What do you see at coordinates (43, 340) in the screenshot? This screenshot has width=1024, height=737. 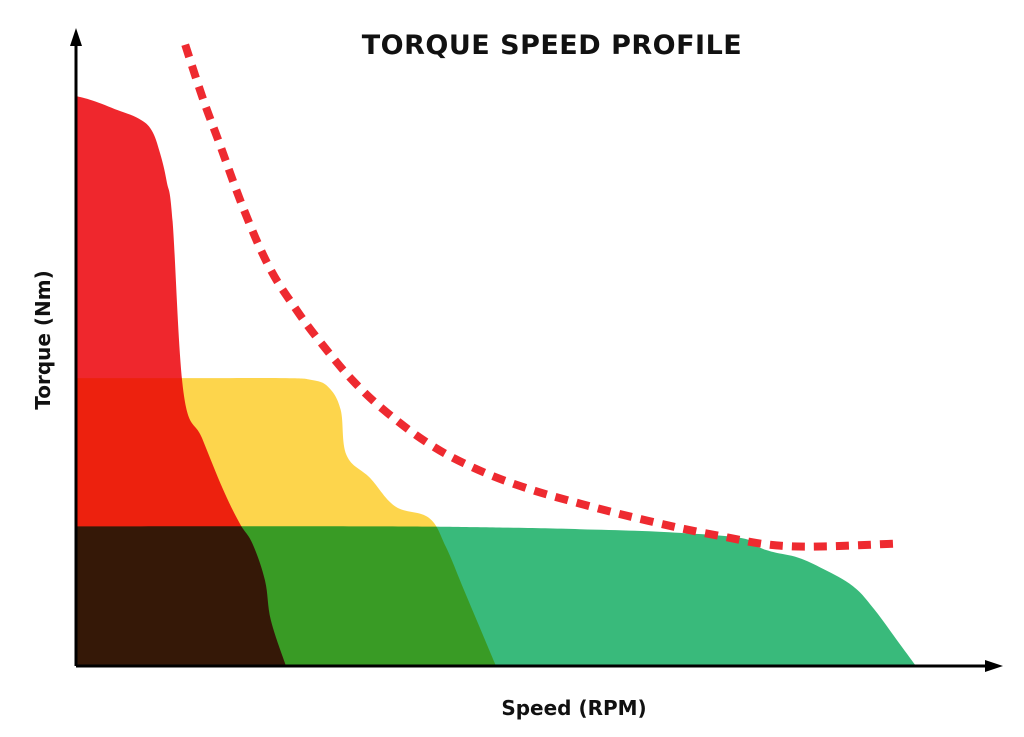 I see `y-axis-label: Torque (Nm)` at bounding box center [43, 340].